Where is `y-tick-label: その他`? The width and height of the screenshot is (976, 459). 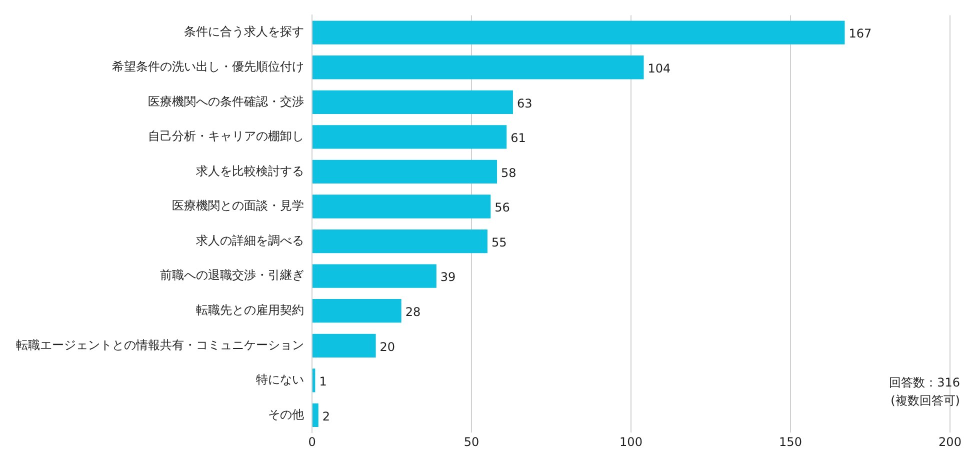 y-tick-label: その他 is located at coordinates (286, 414).